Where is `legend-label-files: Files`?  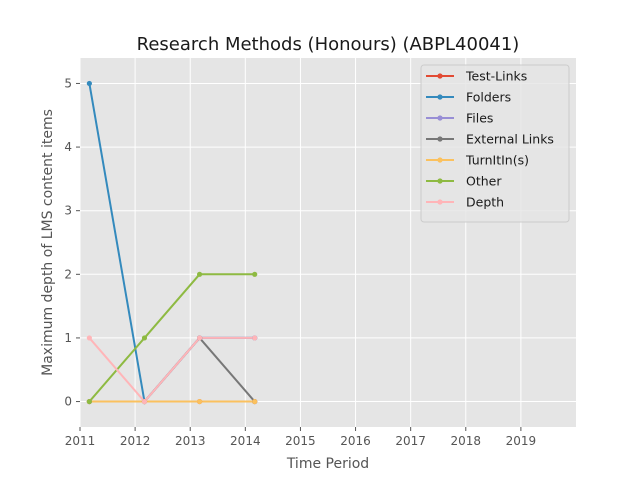
legend-label-files: Files is located at coordinates (479, 118).